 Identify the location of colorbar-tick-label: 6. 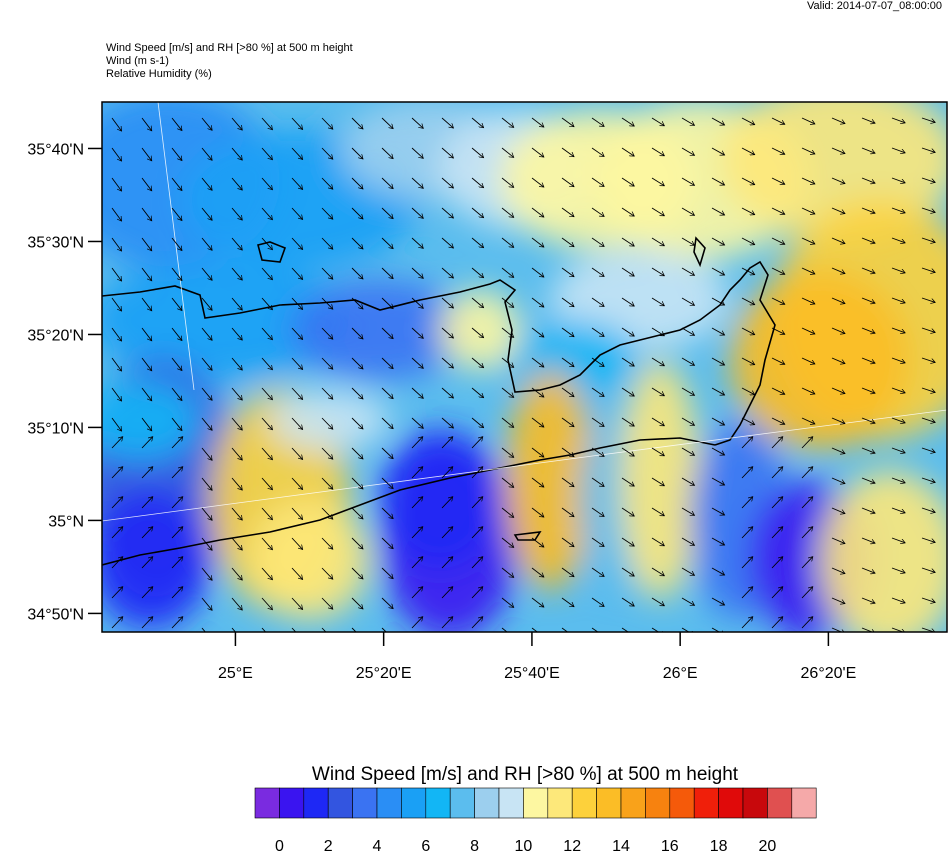
(425, 846).